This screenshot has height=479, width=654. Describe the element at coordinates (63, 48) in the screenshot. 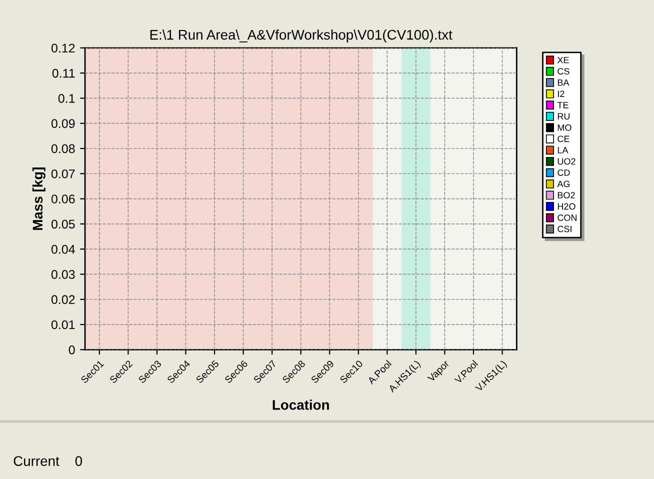

I see `y-tick-label: 0.12` at that location.